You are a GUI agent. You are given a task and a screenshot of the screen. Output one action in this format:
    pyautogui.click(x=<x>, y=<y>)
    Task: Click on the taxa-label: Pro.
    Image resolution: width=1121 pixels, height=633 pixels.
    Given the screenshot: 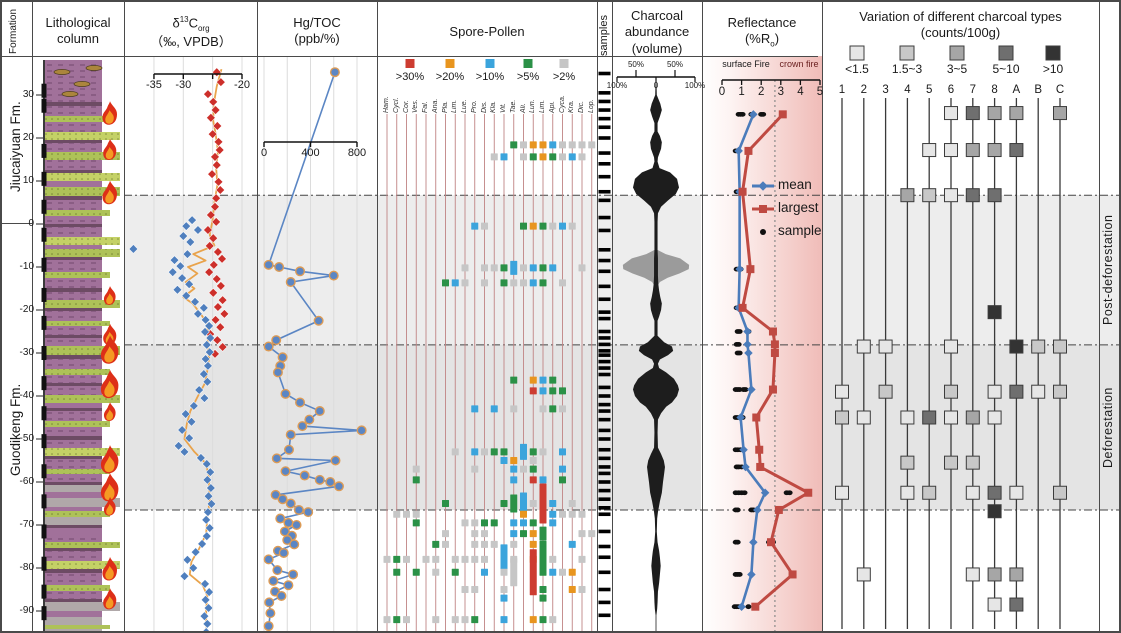 What is the action you would take?
    pyautogui.click(x=474, y=106)
    